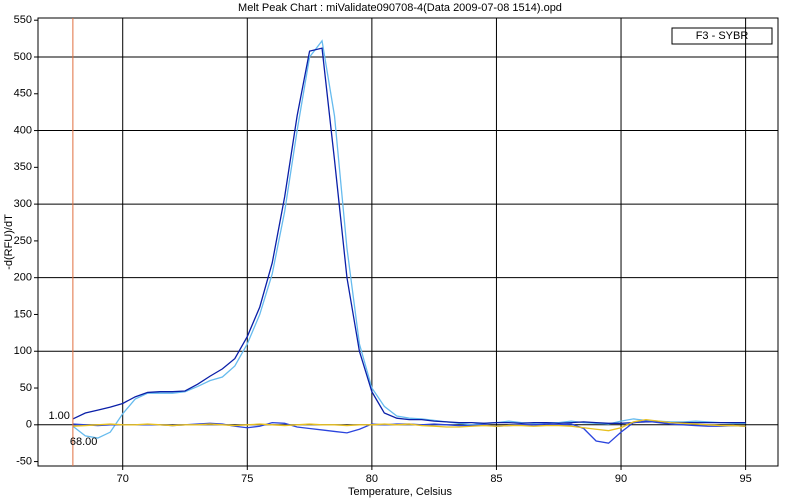 The height and width of the screenshot is (500, 800). I want to click on y-tick-label: -50, so click(24, 461).